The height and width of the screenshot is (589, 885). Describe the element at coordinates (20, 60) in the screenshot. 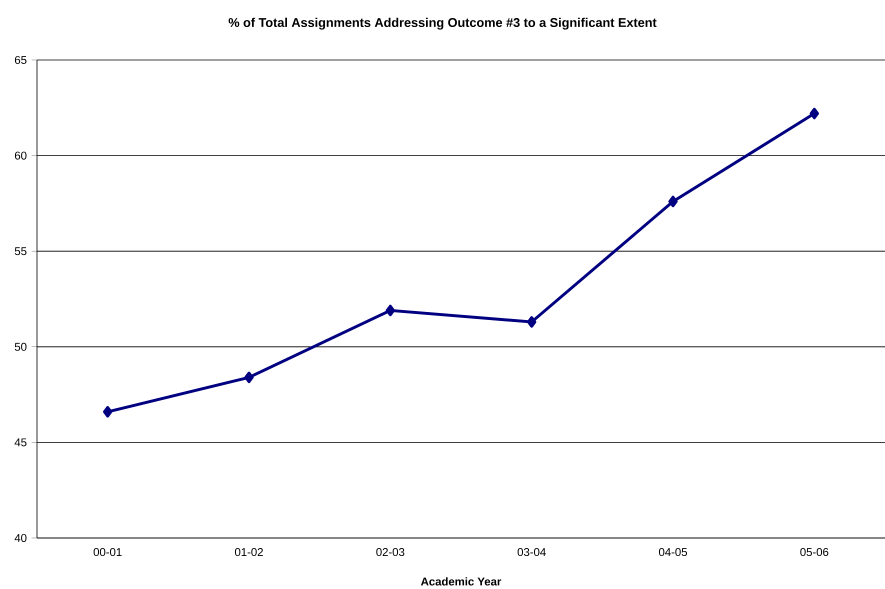

I see `y-tick-label: 65` at that location.